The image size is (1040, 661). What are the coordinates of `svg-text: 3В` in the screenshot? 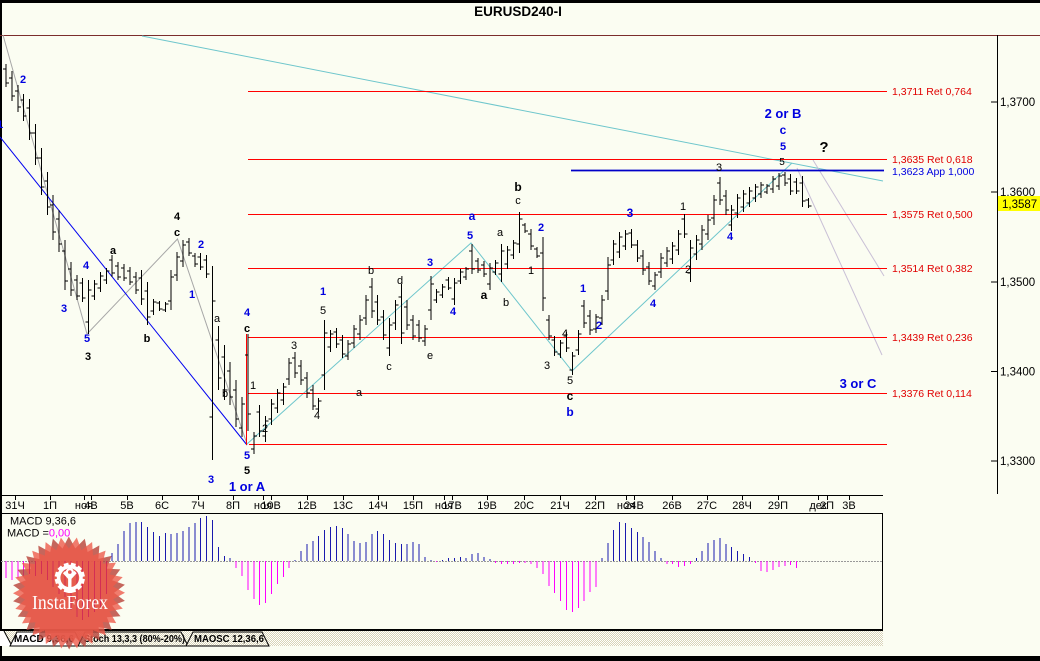 It's located at (848, 506).